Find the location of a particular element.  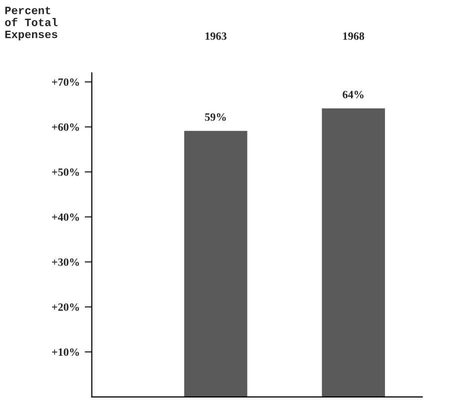

y-tick-label: +20% is located at coordinates (65, 307).